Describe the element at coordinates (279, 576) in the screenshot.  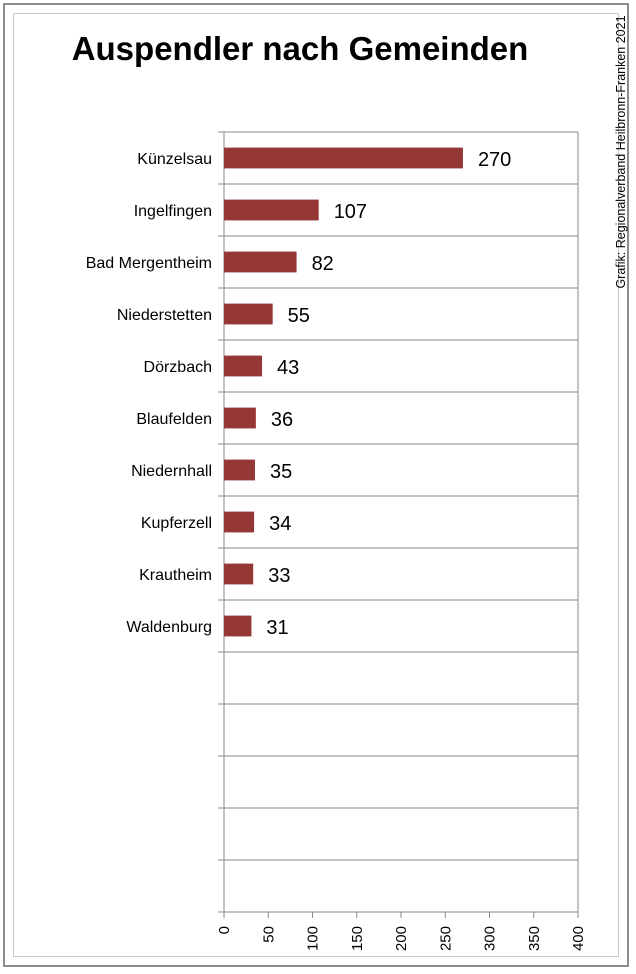
I see `data-label: 33` at that location.